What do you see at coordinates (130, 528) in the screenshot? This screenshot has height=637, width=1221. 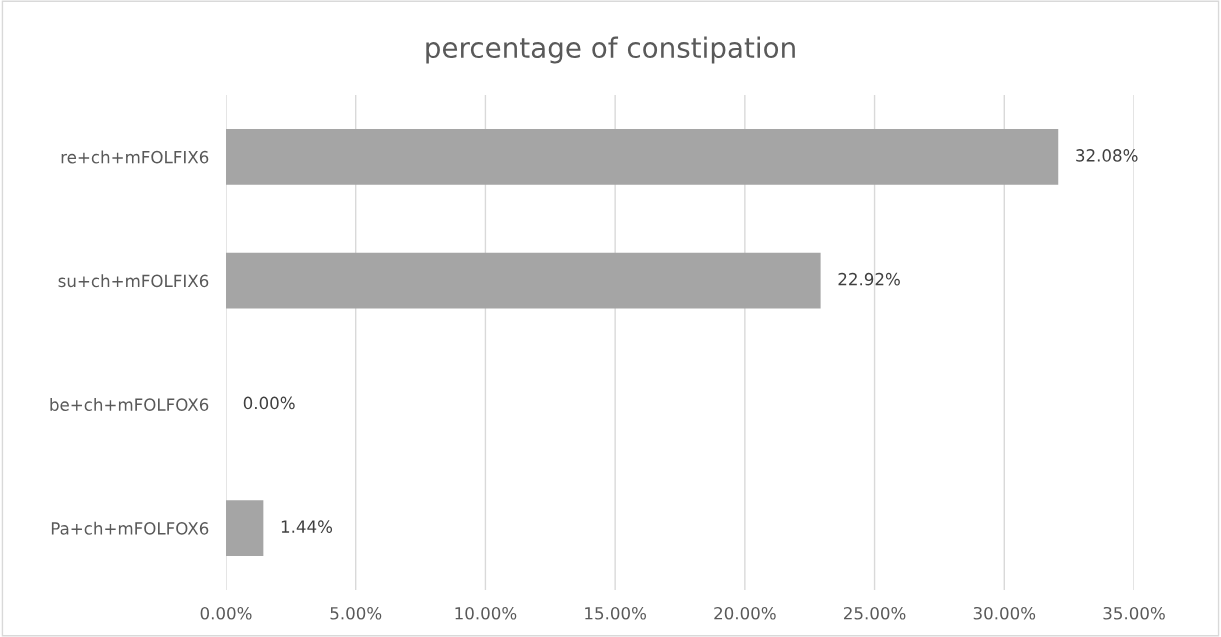 I see `y-tick-label: Pa+ch+mFOLFOX6` at bounding box center [130, 528].